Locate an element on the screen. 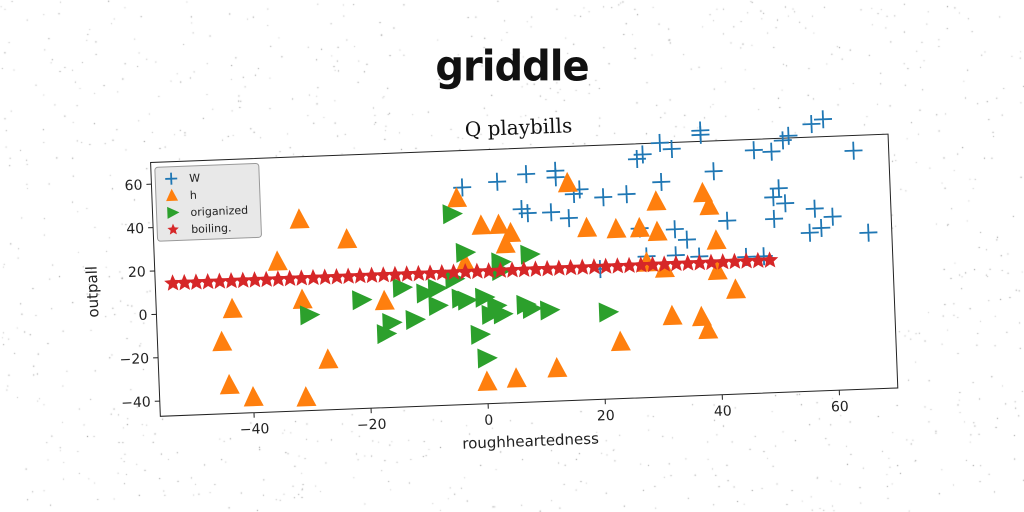 The image size is (1024, 512). x-tick-label: 60 is located at coordinates (840, 407).